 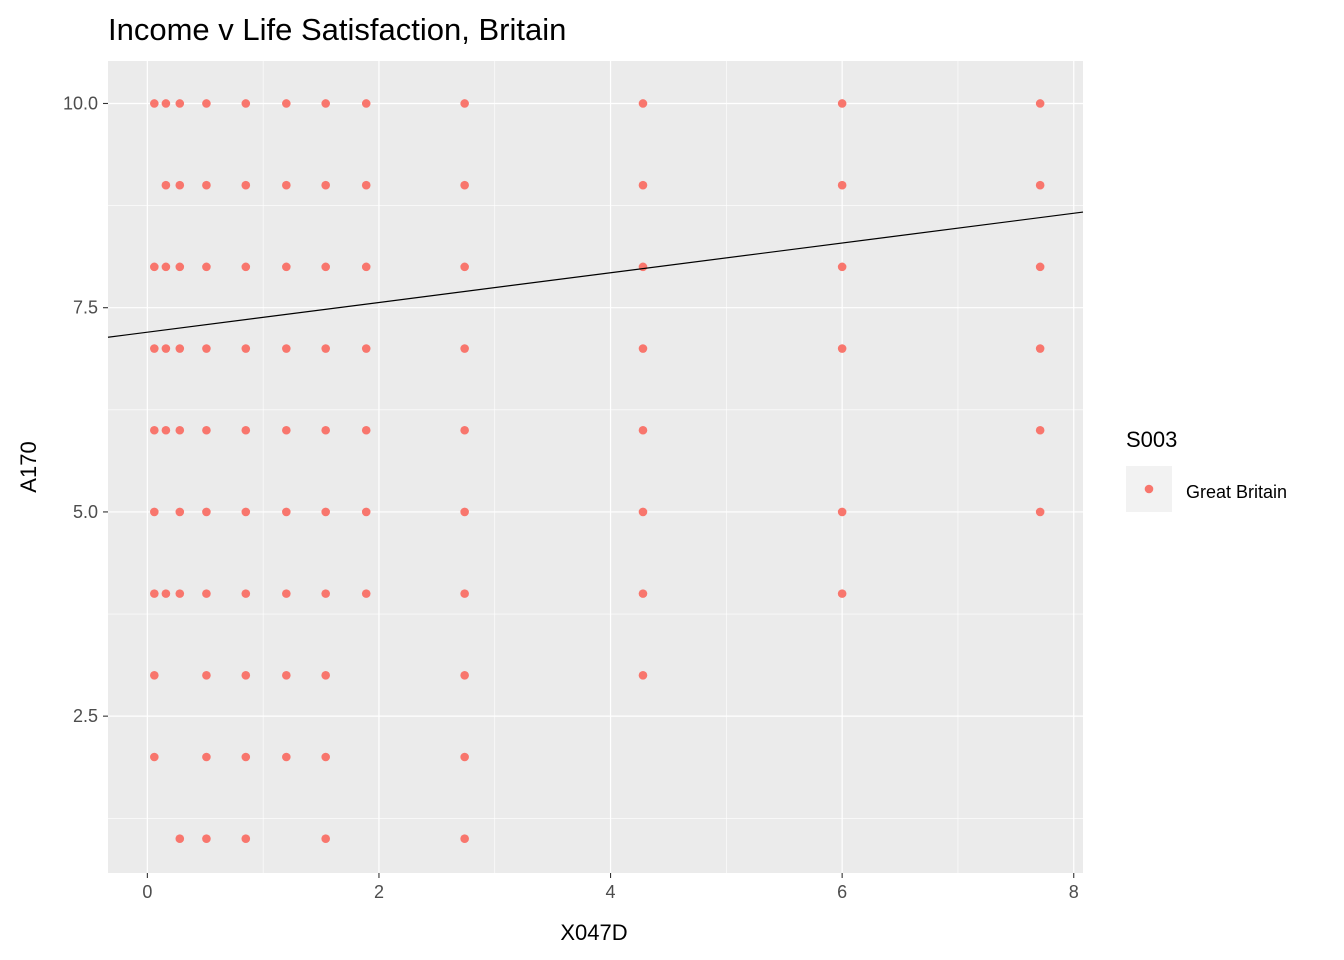 What do you see at coordinates (80, 103) in the screenshot?
I see `y-tick-label: 10.0` at bounding box center [80, 103].